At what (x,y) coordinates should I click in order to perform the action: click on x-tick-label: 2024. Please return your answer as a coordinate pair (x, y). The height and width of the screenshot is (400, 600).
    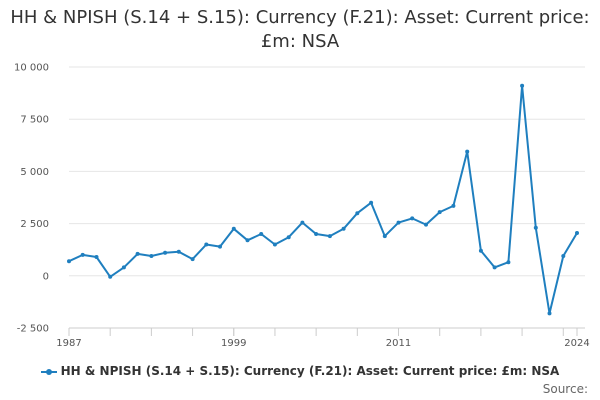
    Looking at the image, I should click on (576, 343).